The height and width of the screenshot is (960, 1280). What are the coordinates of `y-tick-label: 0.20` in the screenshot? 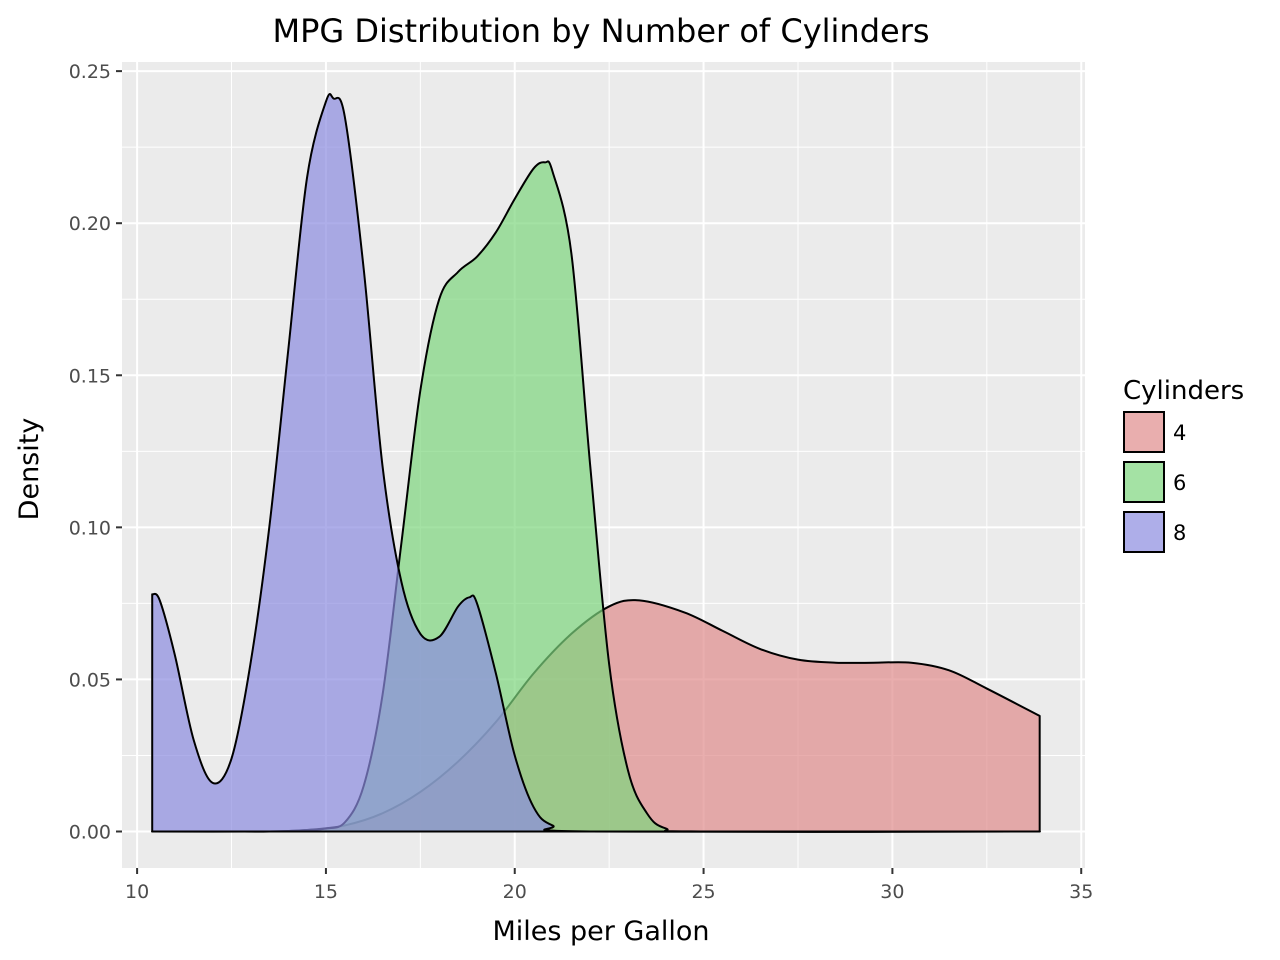 It's located at (90, 224).